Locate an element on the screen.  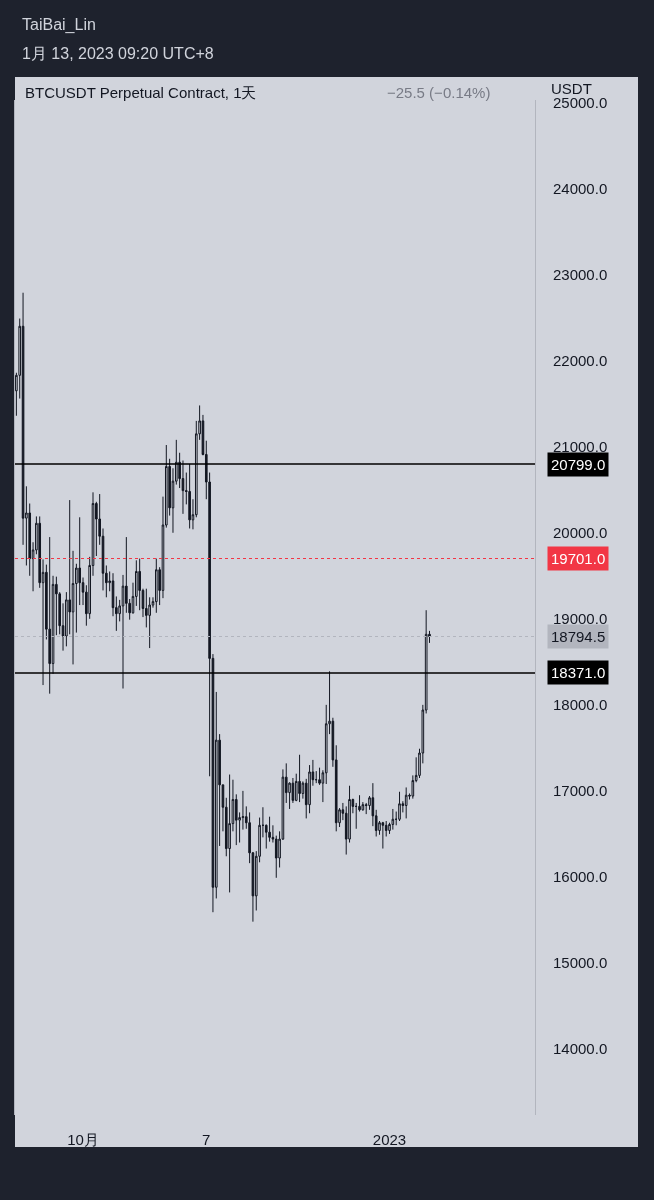
chart-title: BTCUSDT Perpetual Contract, 1天 is located at coordinates (141, 93).